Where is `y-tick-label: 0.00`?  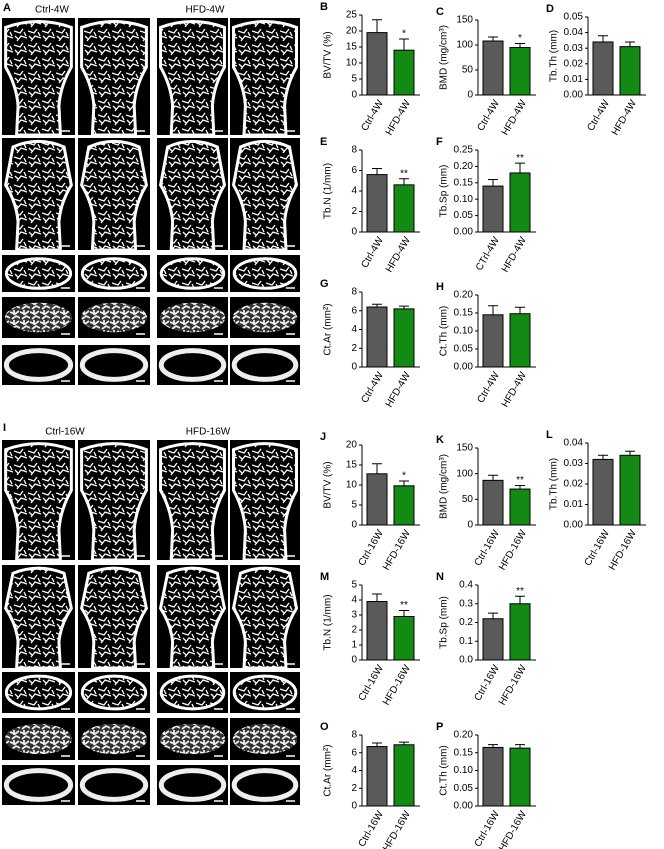 y-tick-label: 0.00 is located at coordinates (464, 232).